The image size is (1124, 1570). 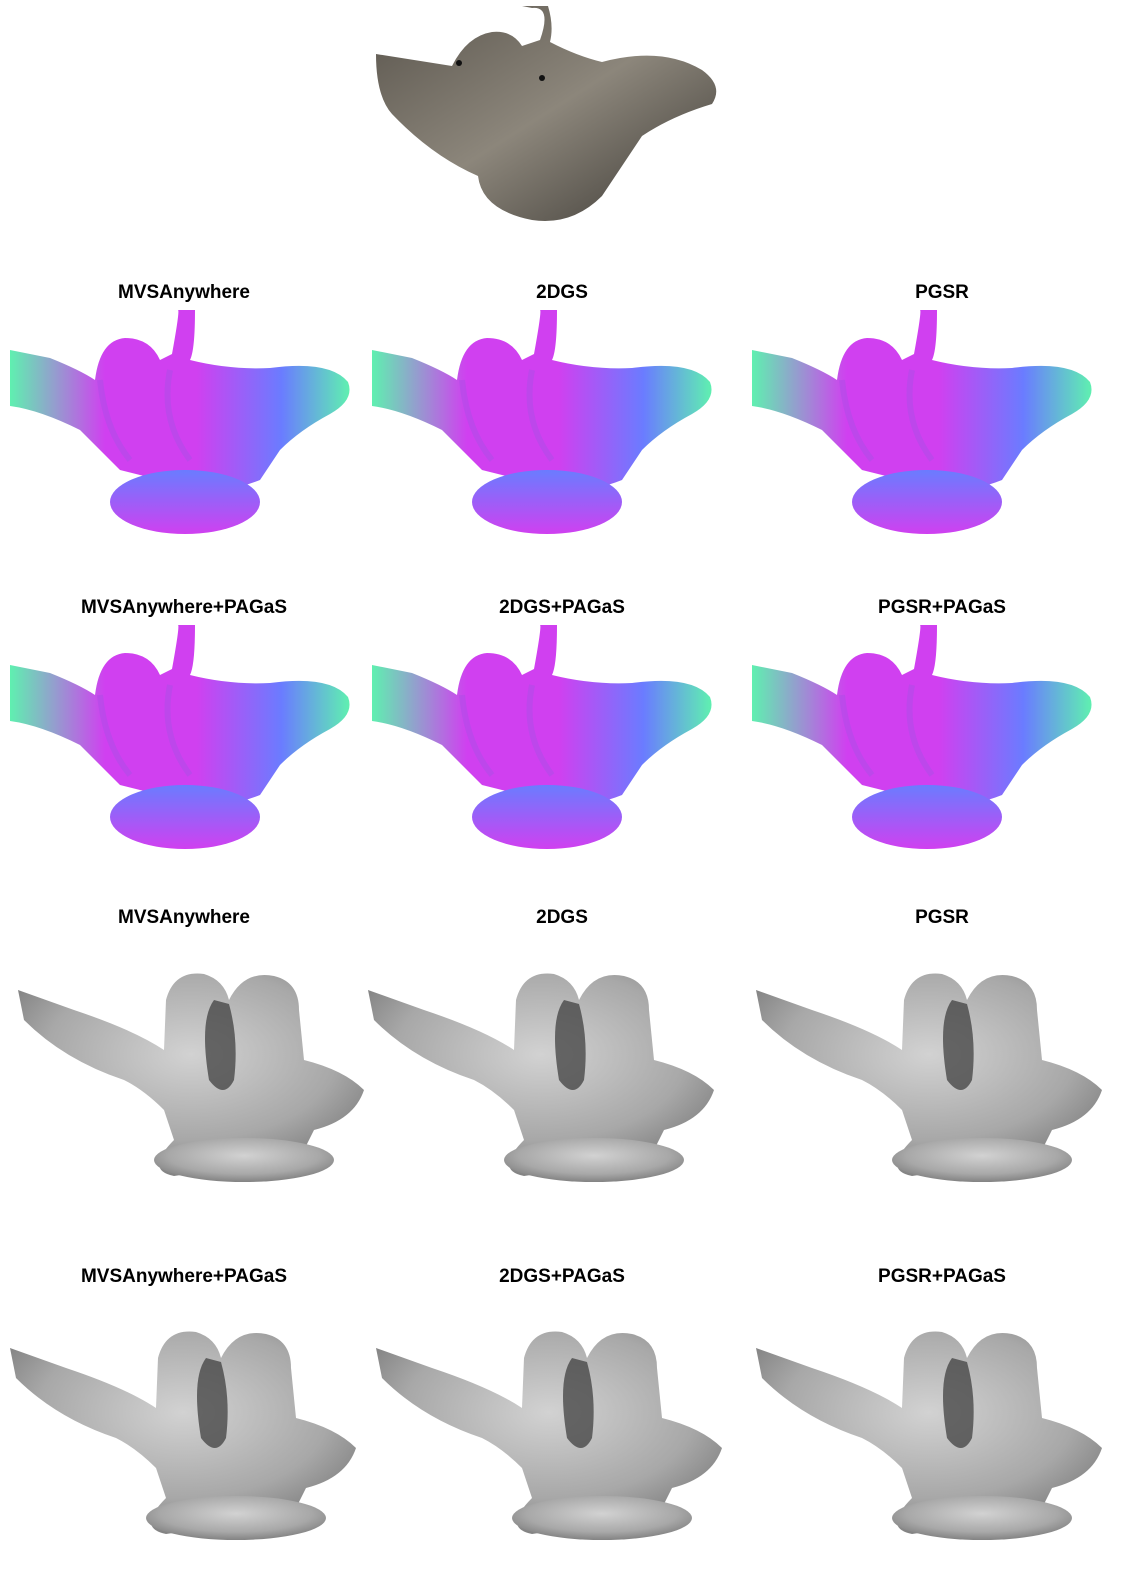 I want to click on label-mesh-mvsanywhere-pagas: MVSAnywhere+PAGaS, so click(x=184, y=1276).